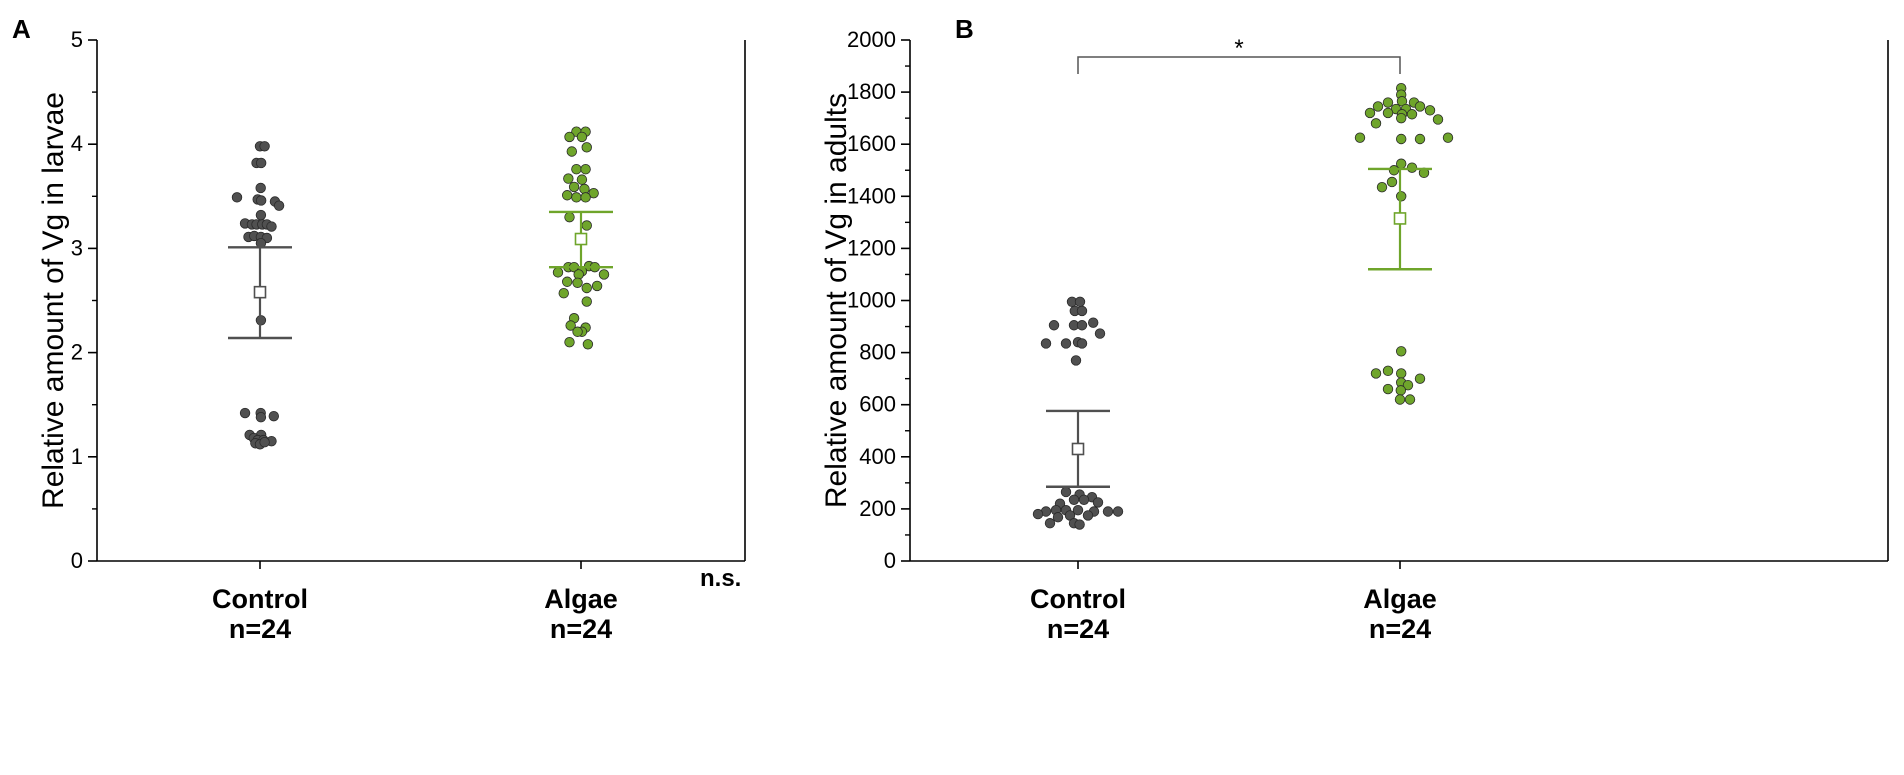 This screenshot has height=775, width=1904. I want to click on mean-marker-control, so click(260, 292).